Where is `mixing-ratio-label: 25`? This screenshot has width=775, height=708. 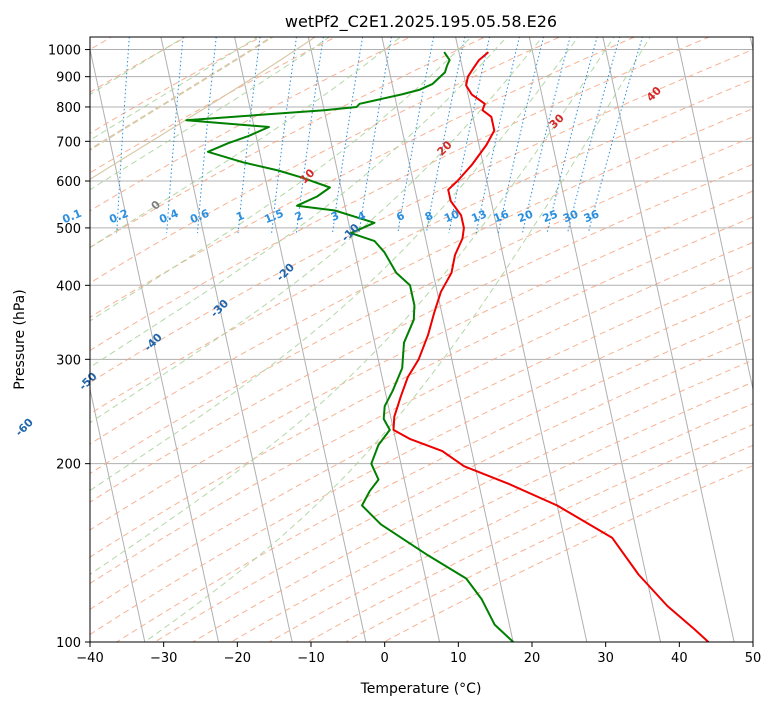
mixing-ratio-label: 25 is located at coordinates (550, 217).